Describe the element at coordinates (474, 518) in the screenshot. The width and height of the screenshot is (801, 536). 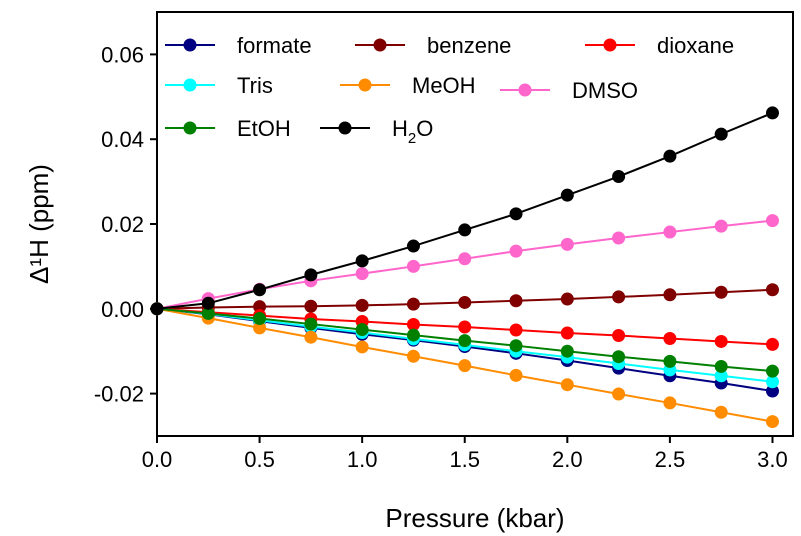
I see `x-axis-title: Pressure (kbar)` at that location.